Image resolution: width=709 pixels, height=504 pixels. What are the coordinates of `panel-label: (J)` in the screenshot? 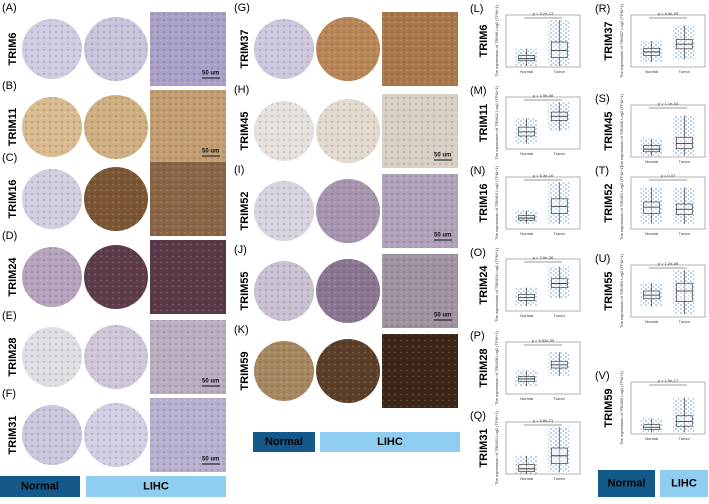 It's located at (240, 250).